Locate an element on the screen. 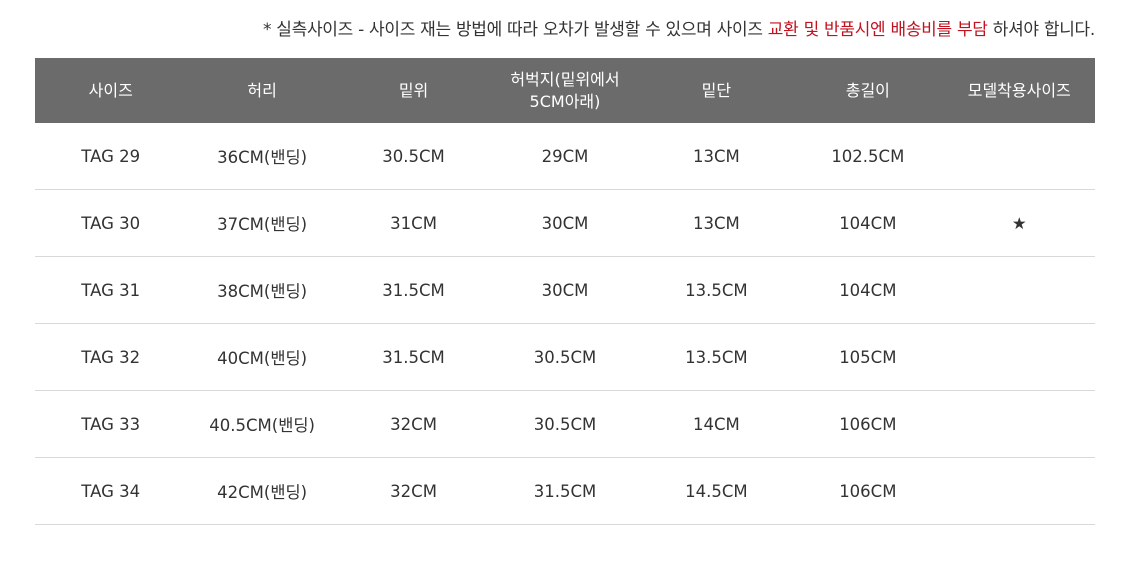  header-size: 사이즈 is located at coordinates (111, 90).